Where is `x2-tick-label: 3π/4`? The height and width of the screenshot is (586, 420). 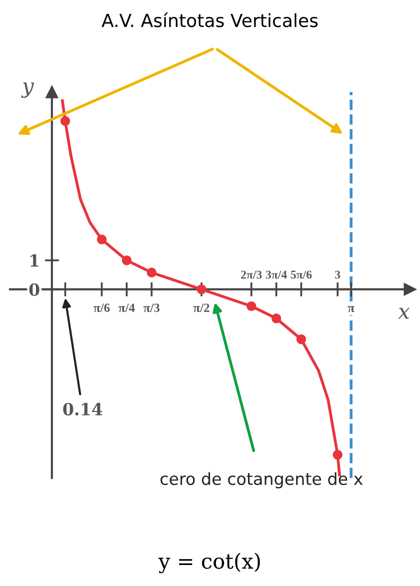
x2-tick-label: 3π/4 is located at coordinates (276, 274).